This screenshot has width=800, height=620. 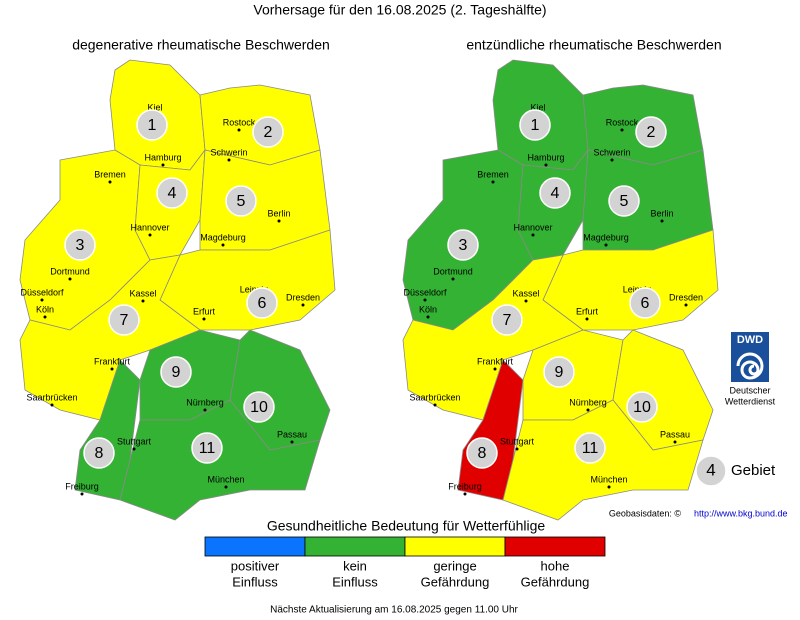 I want to click on region-number: 10, so click(x=259, y=407).